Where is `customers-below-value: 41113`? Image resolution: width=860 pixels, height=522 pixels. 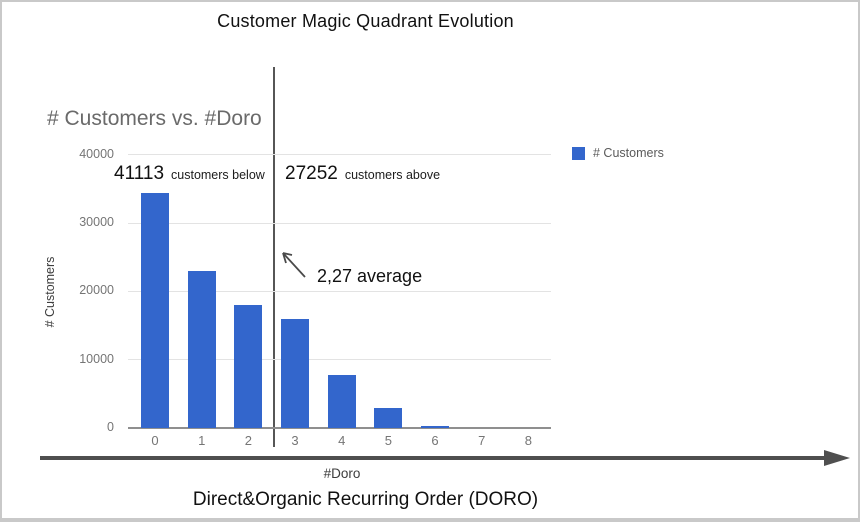 customers-below-value: 41113 is located at coordinates (139, 173).